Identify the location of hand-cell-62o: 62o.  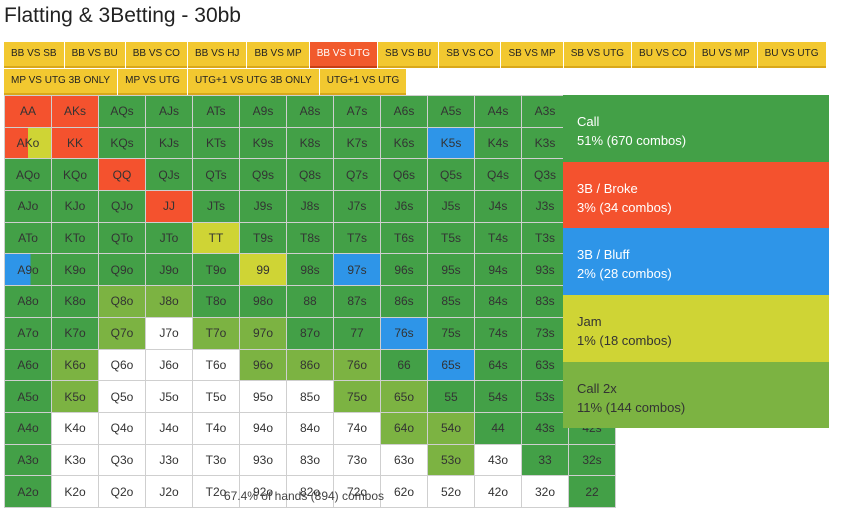
(404, 491).